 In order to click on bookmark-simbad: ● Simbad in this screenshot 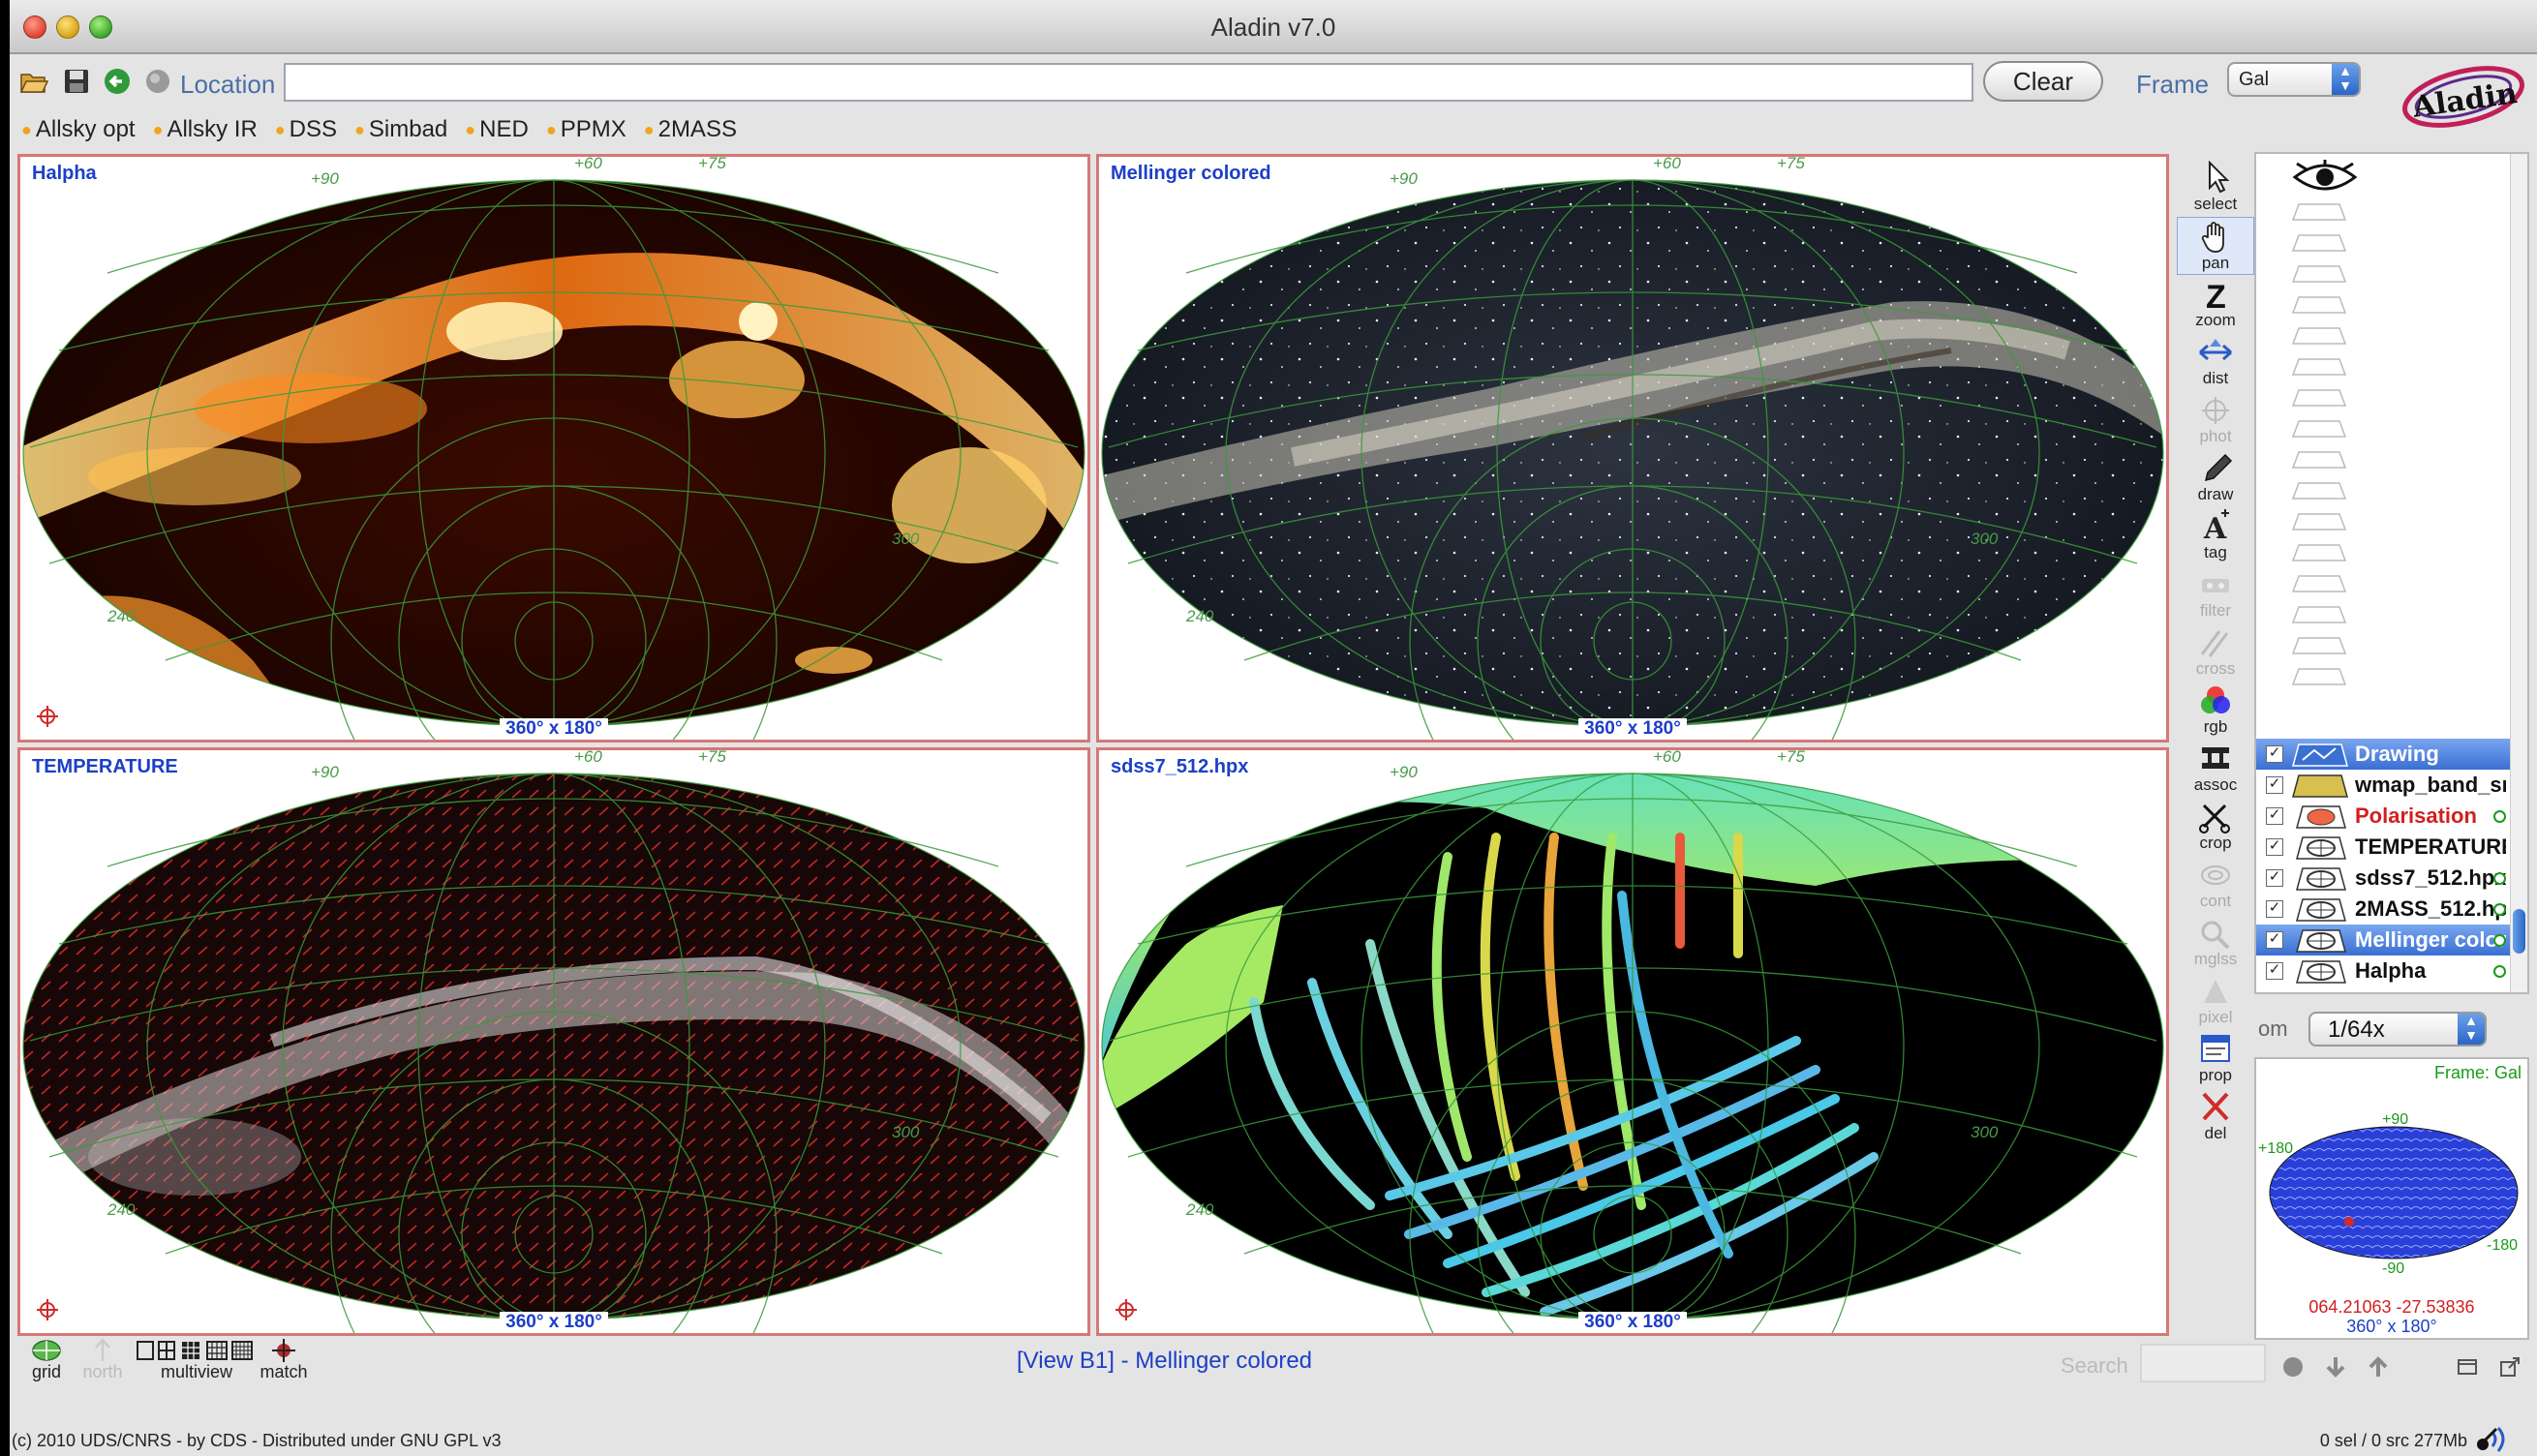, I will do `click(401, 129)`.